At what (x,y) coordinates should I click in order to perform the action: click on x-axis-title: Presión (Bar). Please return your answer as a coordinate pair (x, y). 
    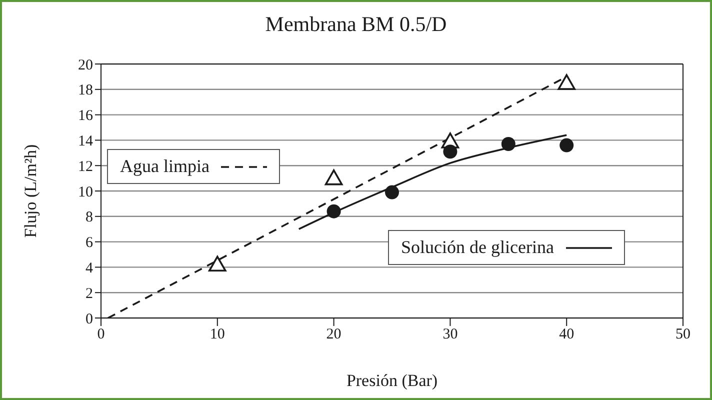
    Looking at the image, I should click on (392, 380).